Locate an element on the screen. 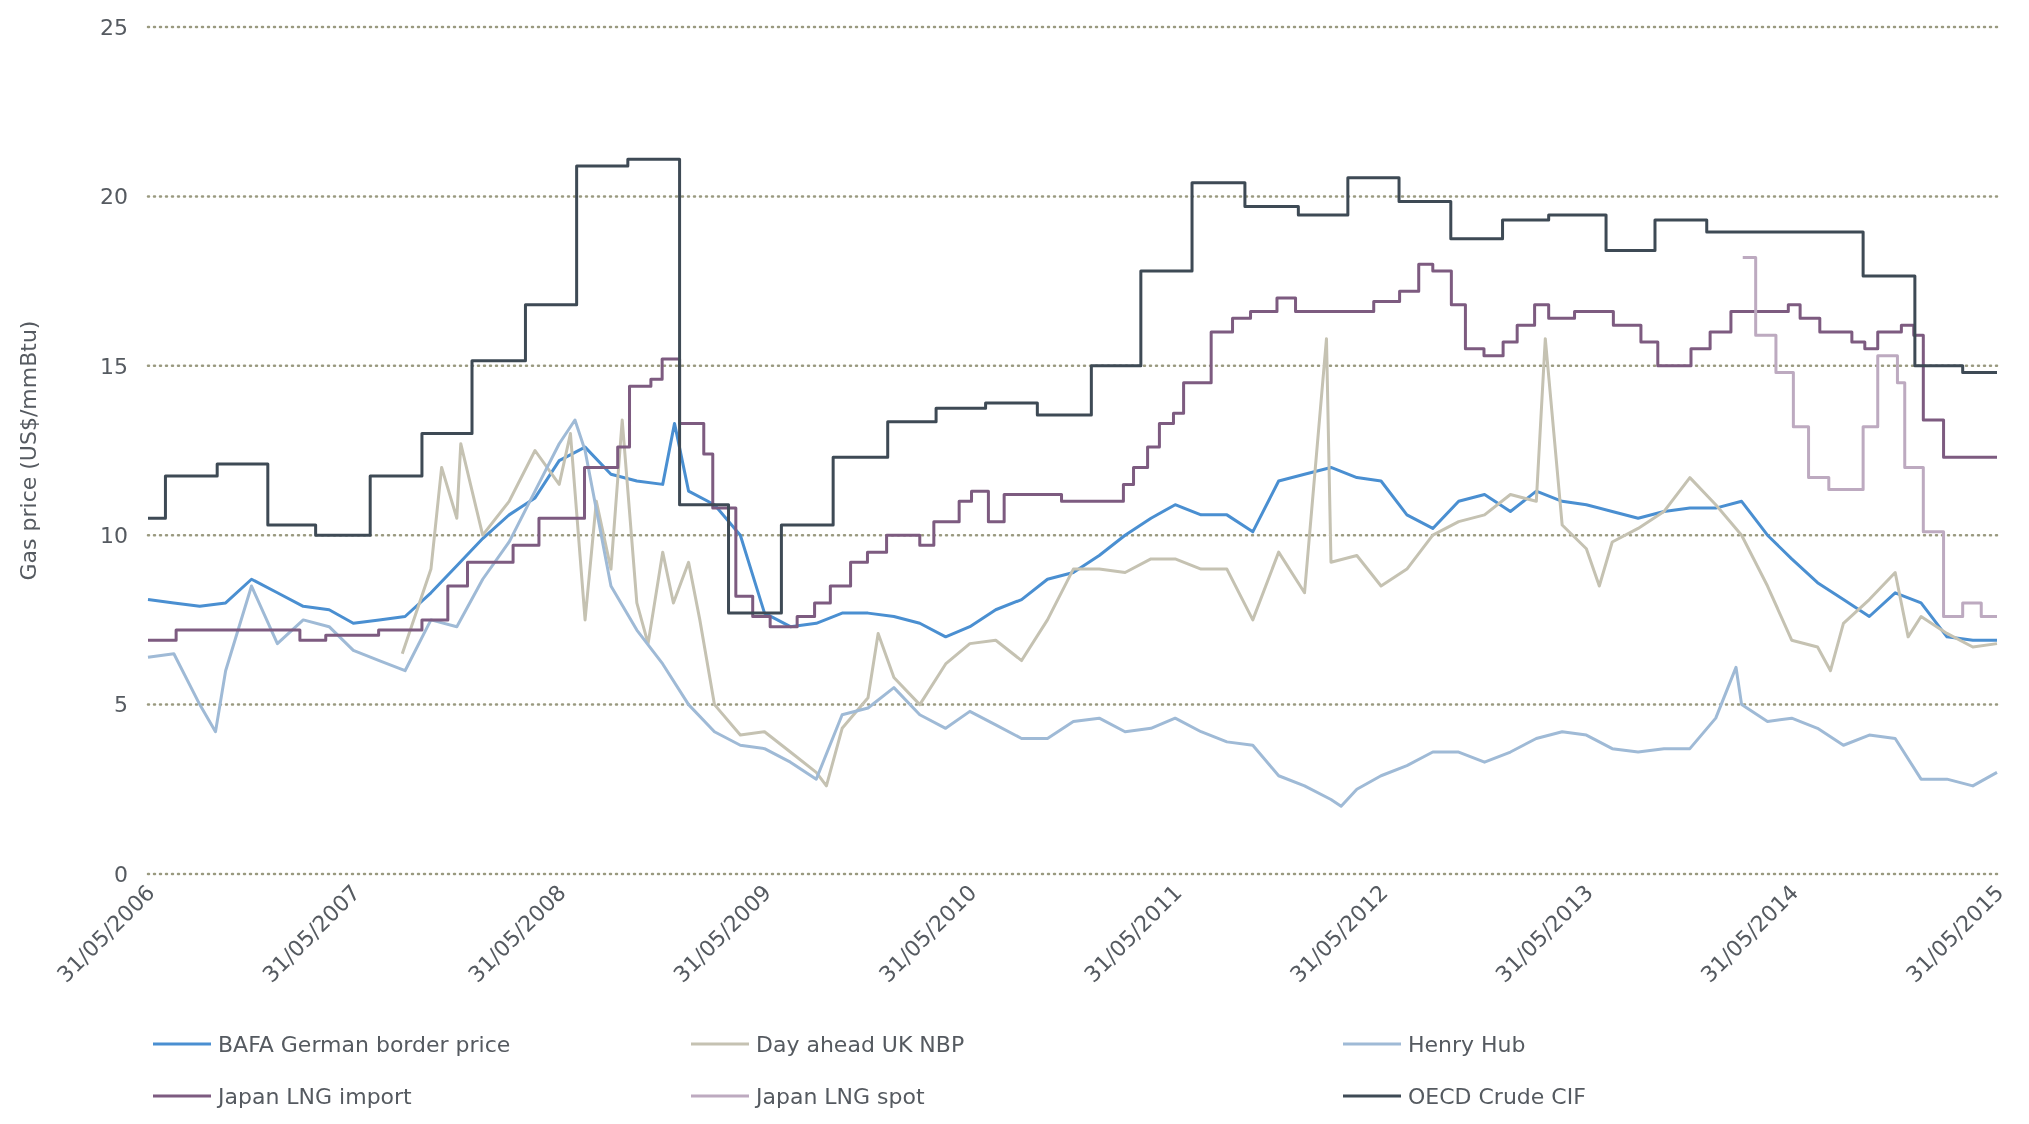 This screenshot has height=1124, width=2029. y-tick-label: 20 is located at coordinates (114, 197).